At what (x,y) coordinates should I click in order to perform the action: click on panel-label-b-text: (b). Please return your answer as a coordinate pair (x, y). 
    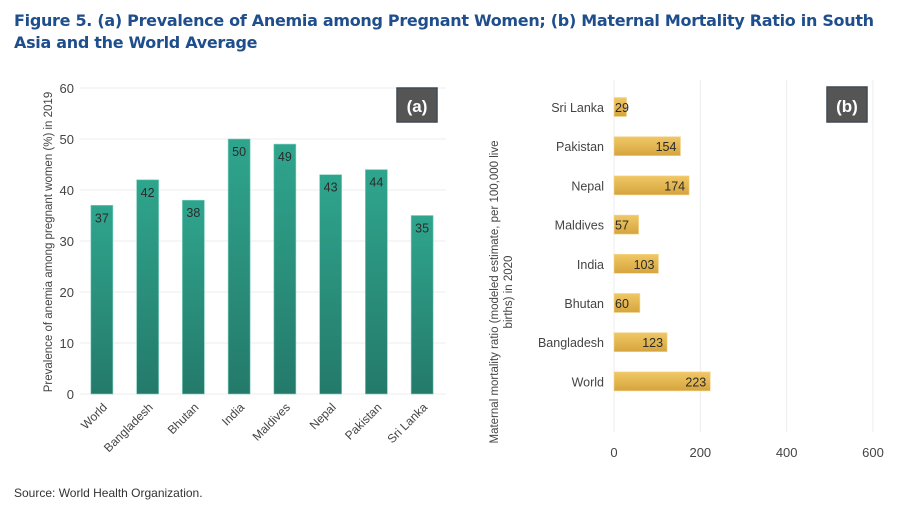
    Looking at the image, I should click on (847, 106).